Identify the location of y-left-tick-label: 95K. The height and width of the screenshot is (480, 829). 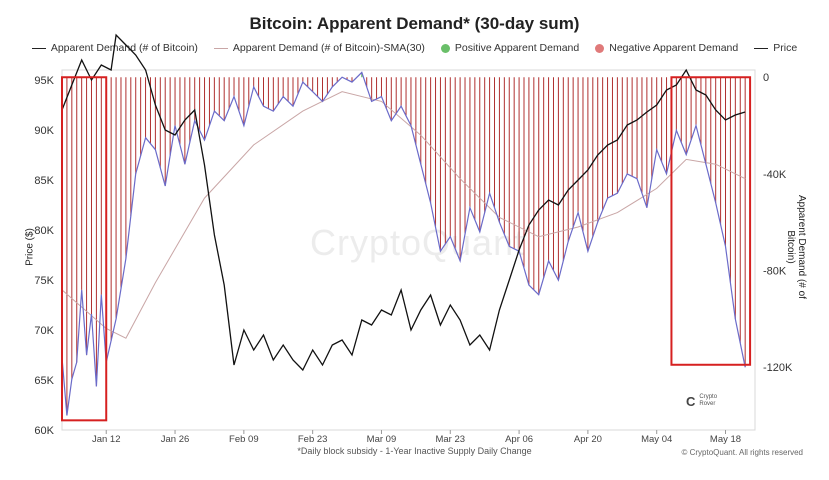
(44, 81).